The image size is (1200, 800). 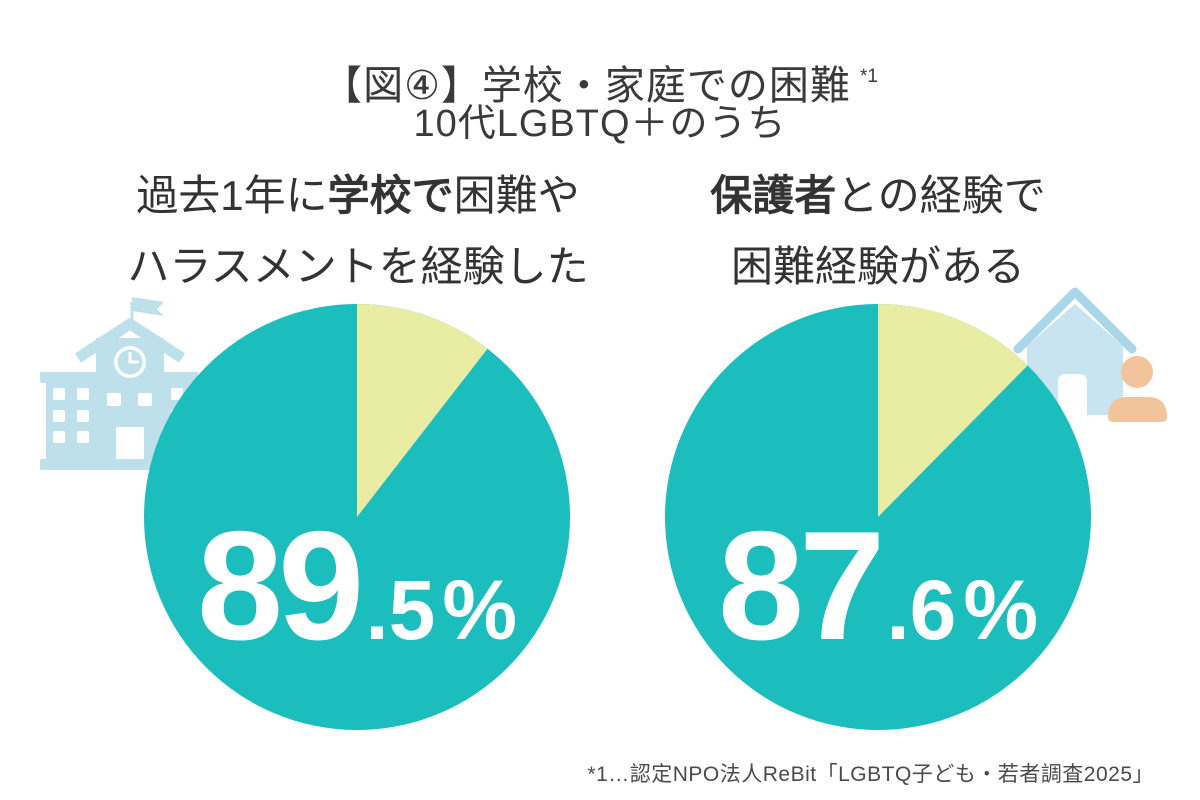 What do you see at coordinates (390, 195) in the screenshot?
I see `heading-segment: 学校で` at bounding box center [390, 195].